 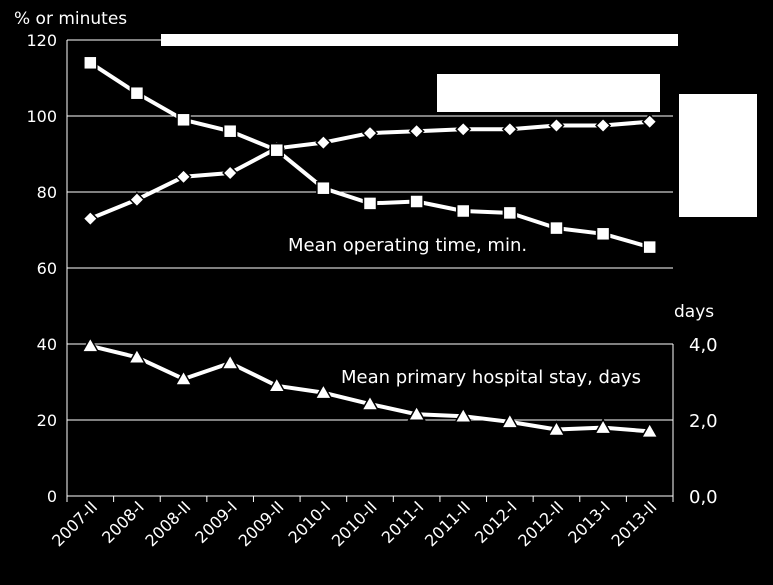 I want to click on x-tick-label: 2010-II, so click(x=354, y=523).